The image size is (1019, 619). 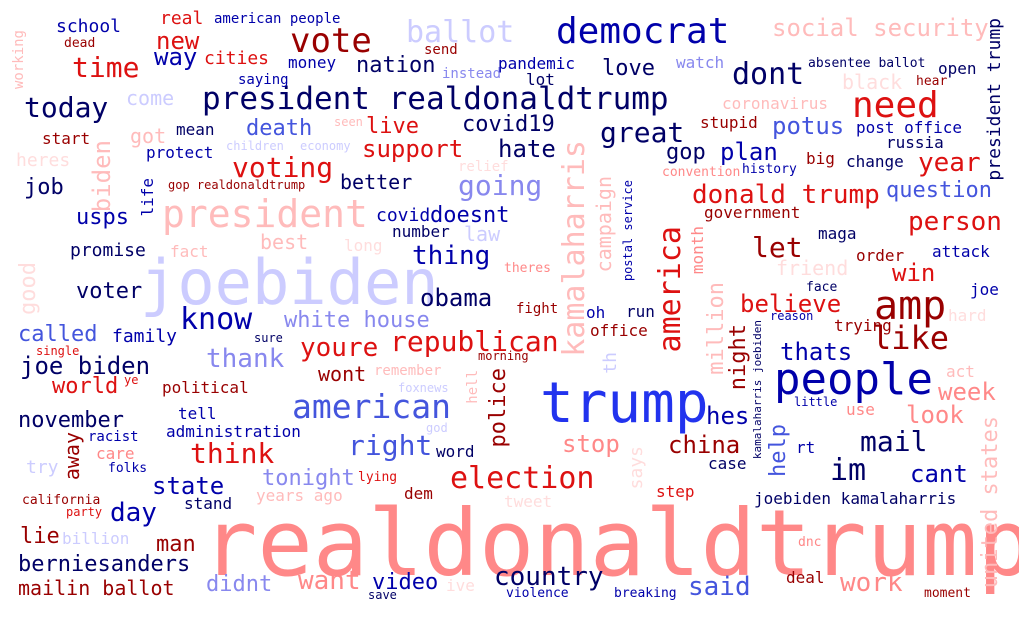 What do you see at coordinates (967, 315) in the screenshot?
I see `cloud-word: hard` at bounding box center [967, 315].